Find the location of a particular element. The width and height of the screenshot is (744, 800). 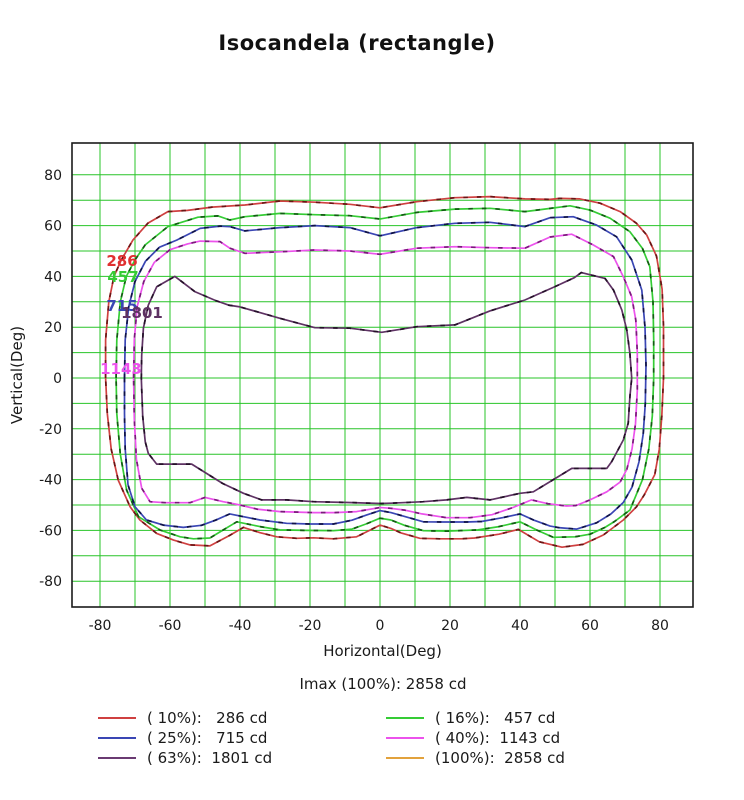

x-tick-label: 0 is located at coordinates (380, 626).